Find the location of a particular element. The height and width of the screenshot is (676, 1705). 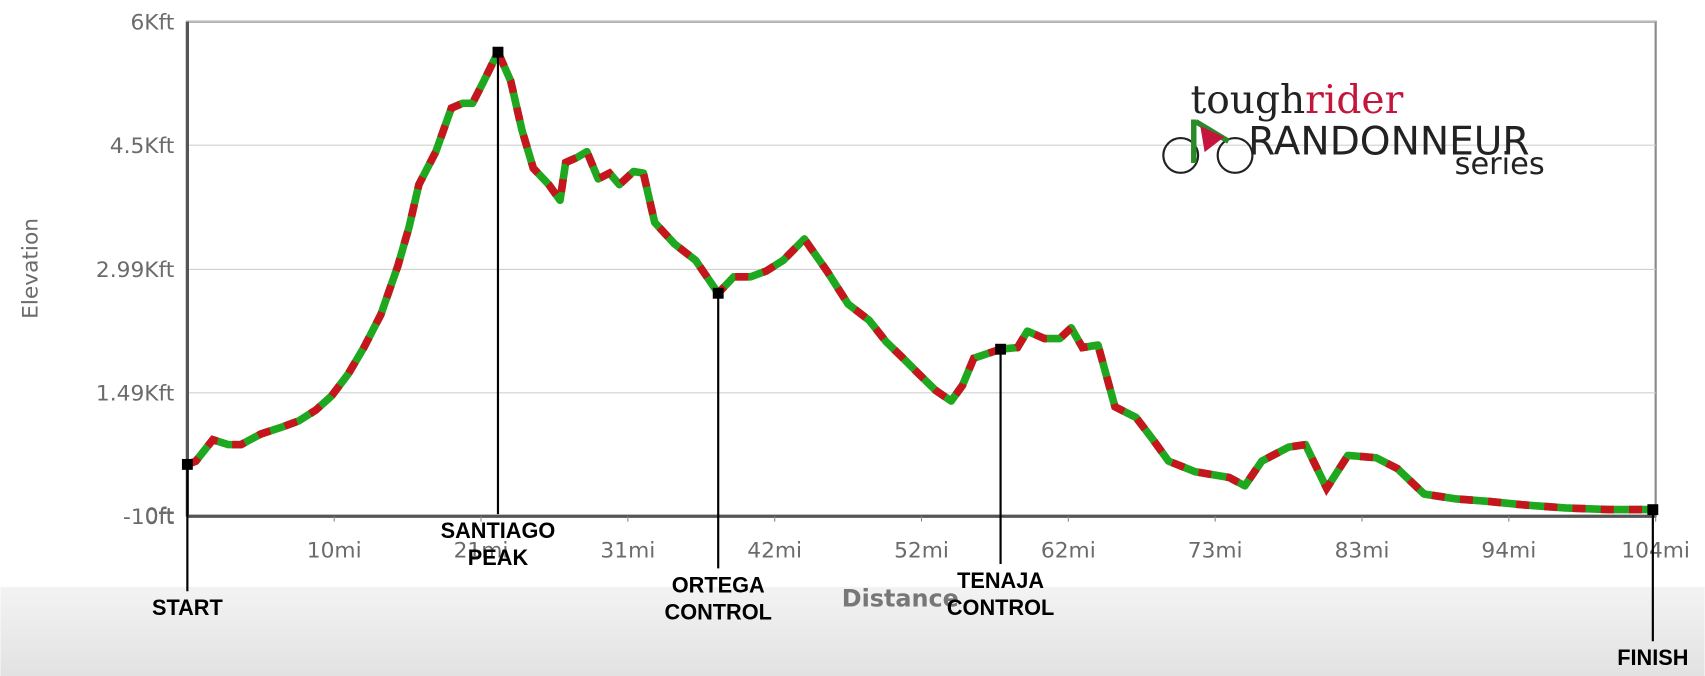

annotation-label: TENAJA is located at coordinates (1000, 580).